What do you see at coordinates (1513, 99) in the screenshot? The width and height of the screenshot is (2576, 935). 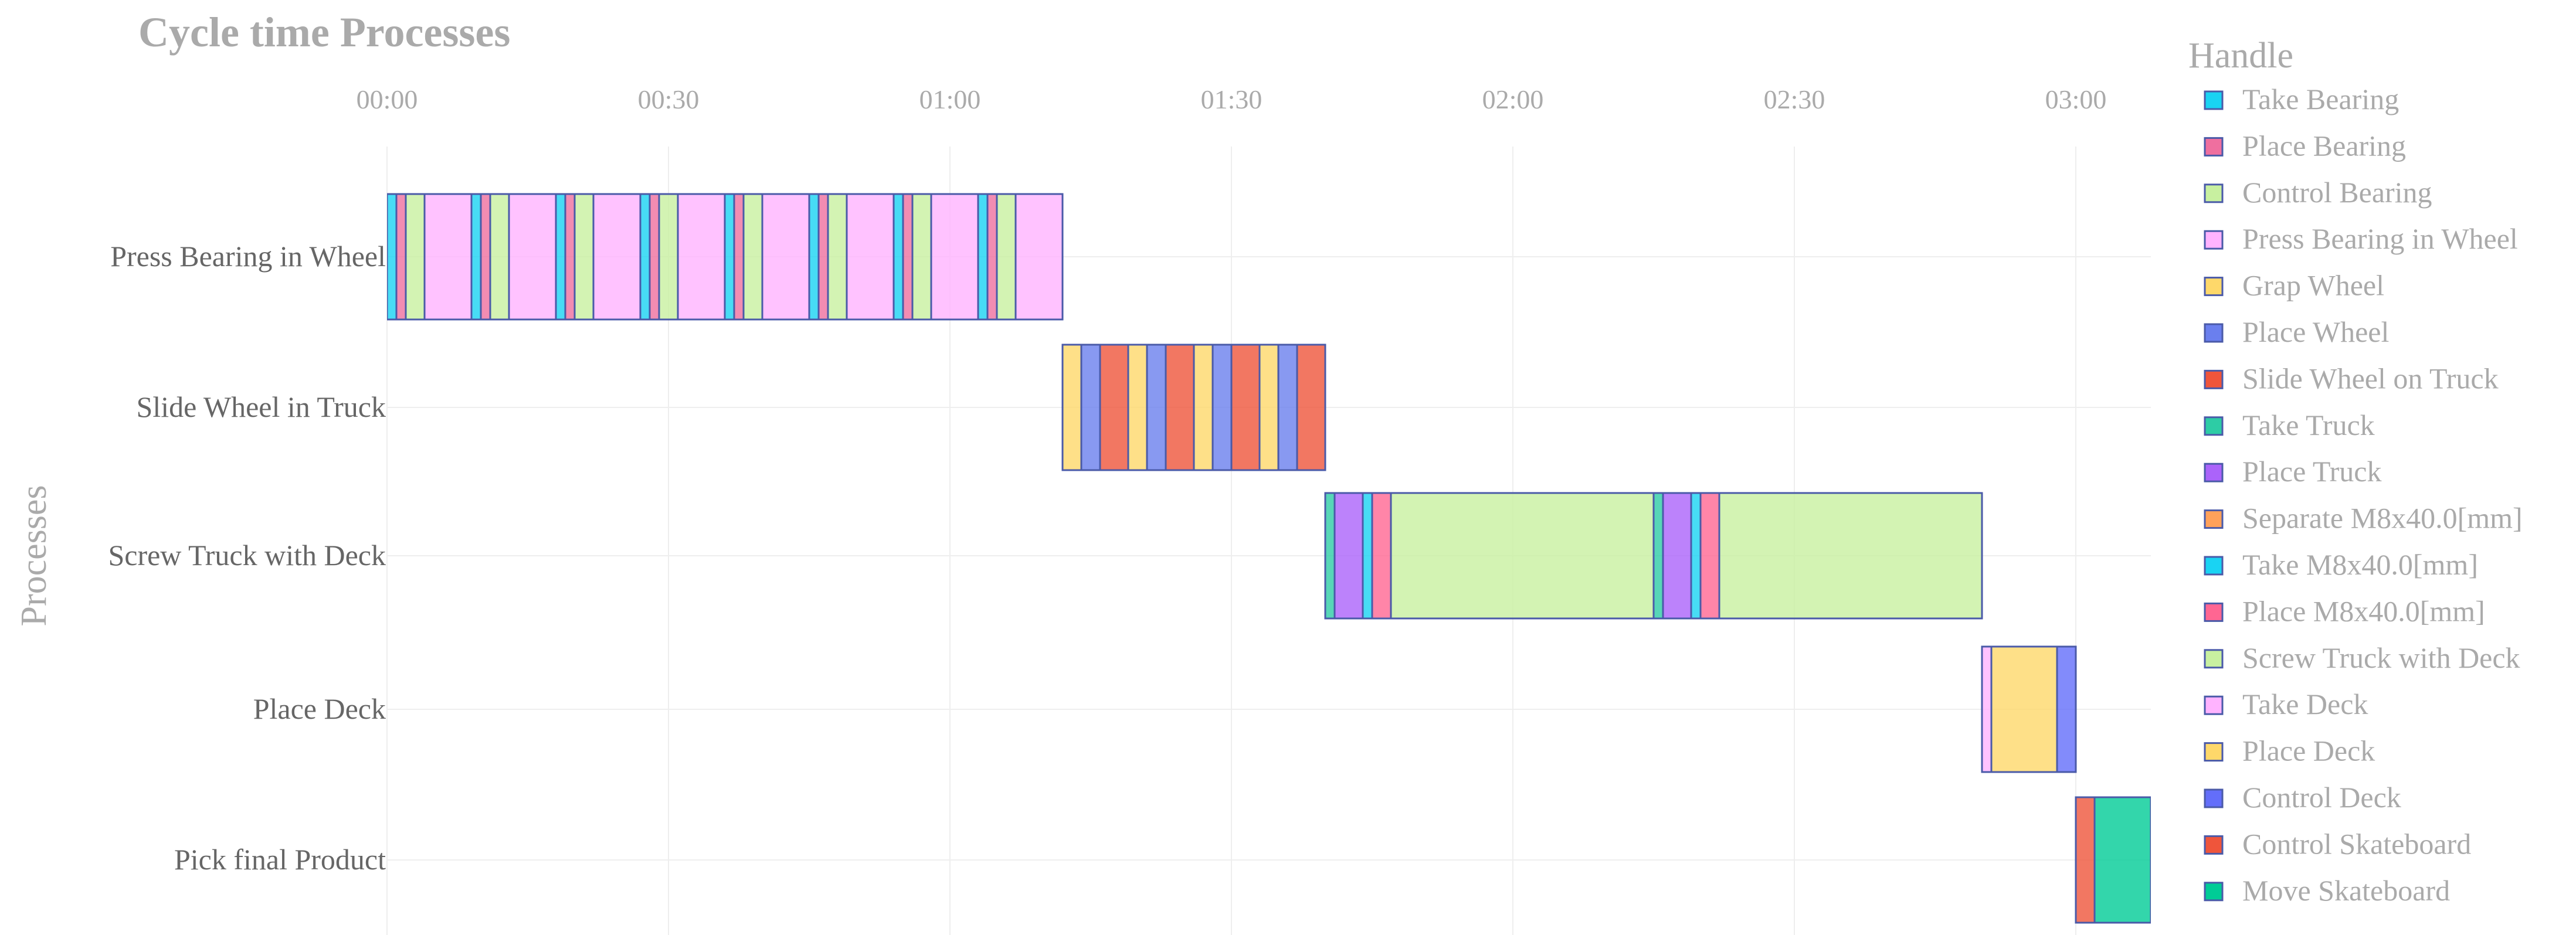 I see `x-tick-label: 02:00` at bounding box center [1513, 99].